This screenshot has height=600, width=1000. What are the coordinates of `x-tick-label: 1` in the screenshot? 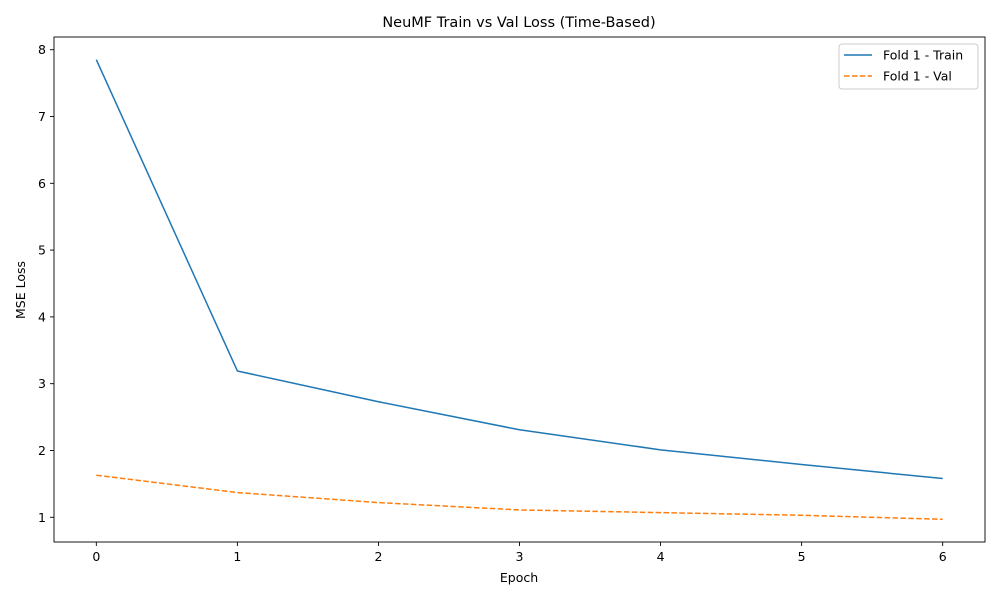 It's located at (237, 556).